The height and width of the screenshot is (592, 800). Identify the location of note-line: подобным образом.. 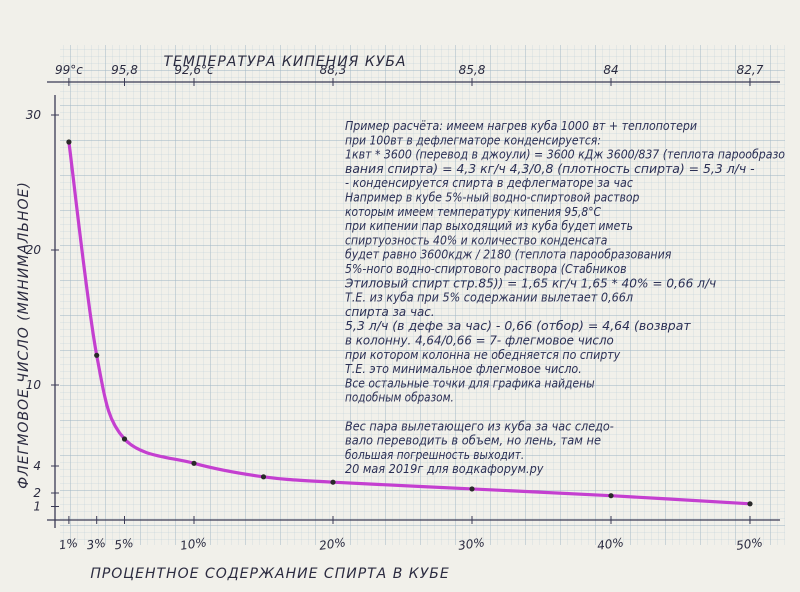
(399, 398).